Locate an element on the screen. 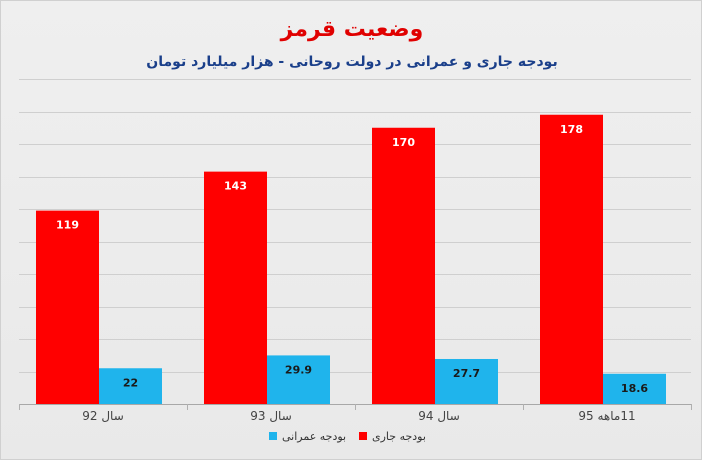 The image size is (702, 461). data-label-current-1: 143 is located at coordinates (235, 186).